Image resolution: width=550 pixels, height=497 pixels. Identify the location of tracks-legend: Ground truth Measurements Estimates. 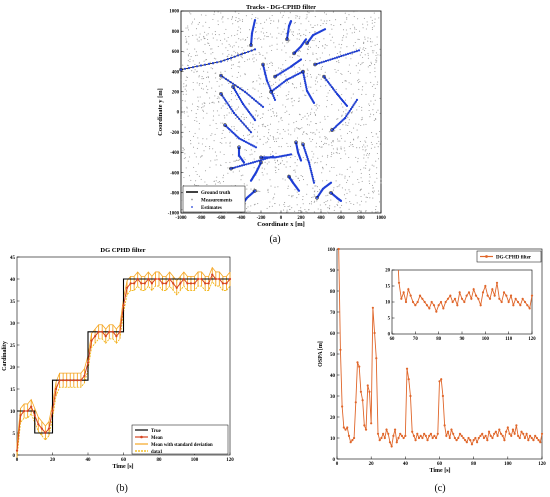
(214, 199).